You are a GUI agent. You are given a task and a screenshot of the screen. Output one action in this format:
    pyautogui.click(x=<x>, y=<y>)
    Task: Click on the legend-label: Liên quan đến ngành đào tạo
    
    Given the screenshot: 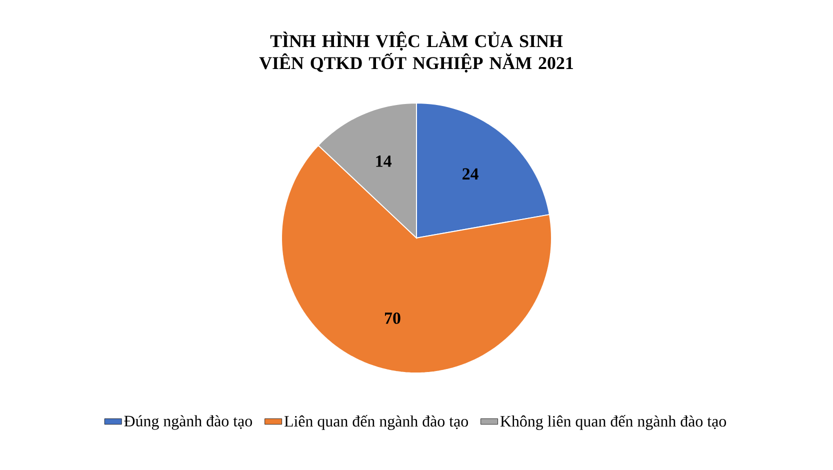 What is the action you would take?
    pyautogui.click(x=376, y=422)
    